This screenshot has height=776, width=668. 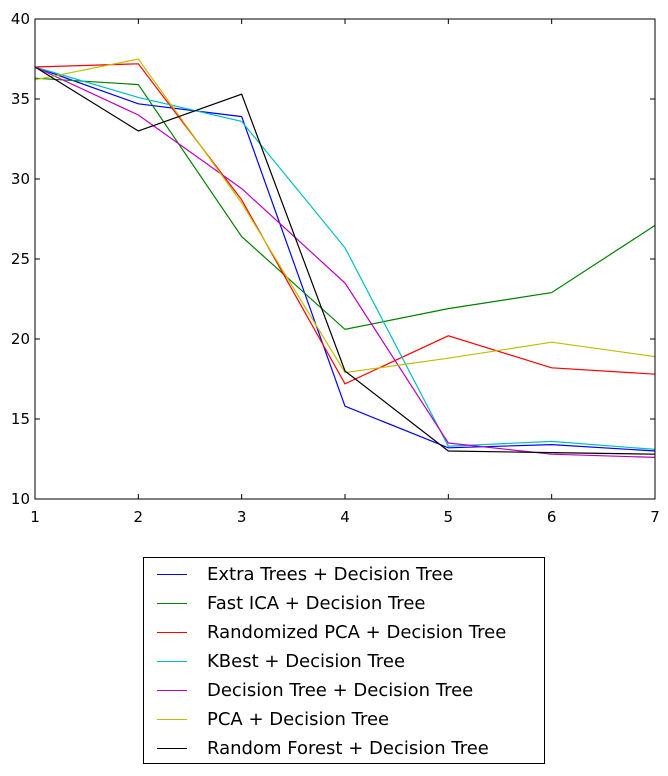 I want to click on x-tick-label: 3, so click(x=242, y=517).